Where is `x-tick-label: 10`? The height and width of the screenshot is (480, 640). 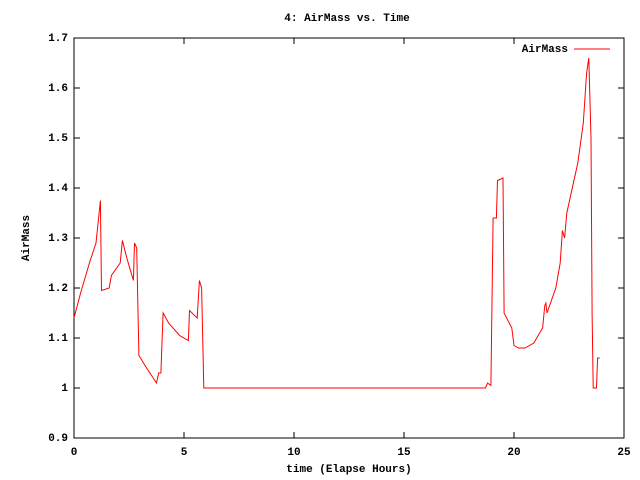 x-tick-label: 10 is located at coordinates (293, 453).